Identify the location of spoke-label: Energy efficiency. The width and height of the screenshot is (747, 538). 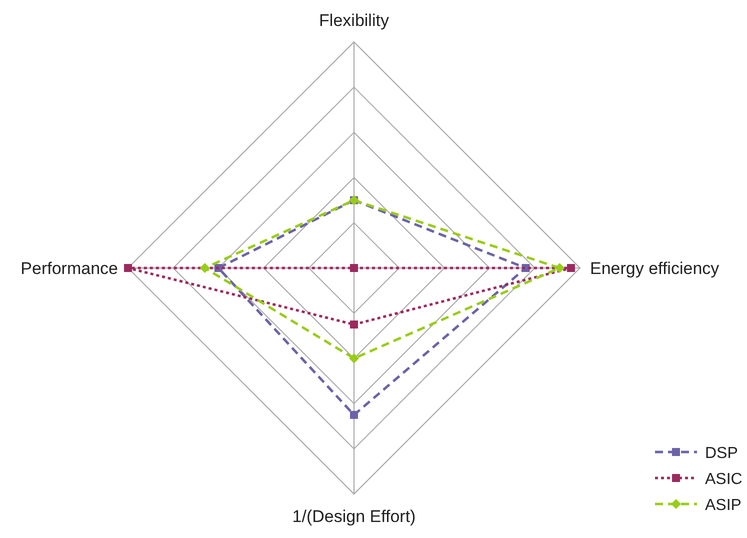
(655, 268).